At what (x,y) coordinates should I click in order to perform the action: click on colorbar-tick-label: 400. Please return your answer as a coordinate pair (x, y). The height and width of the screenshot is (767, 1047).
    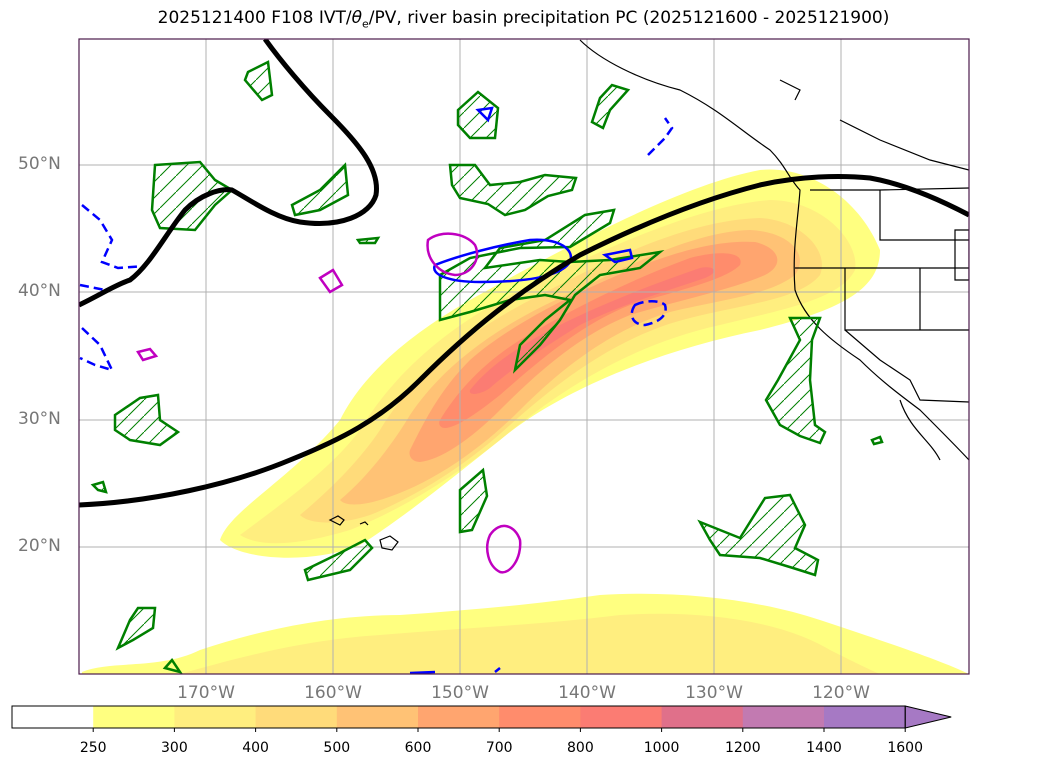
    Looking at the image, I should click on (255, 748).